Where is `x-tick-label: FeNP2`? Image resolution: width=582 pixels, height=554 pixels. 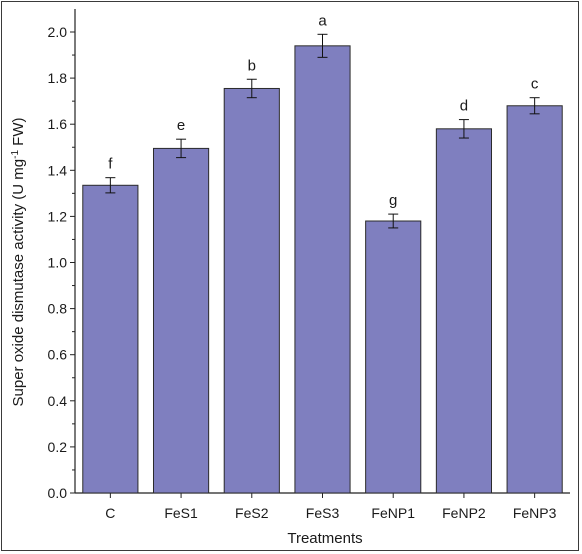 x-tick-label: FeNP2 is located at coordinates (464, 513).